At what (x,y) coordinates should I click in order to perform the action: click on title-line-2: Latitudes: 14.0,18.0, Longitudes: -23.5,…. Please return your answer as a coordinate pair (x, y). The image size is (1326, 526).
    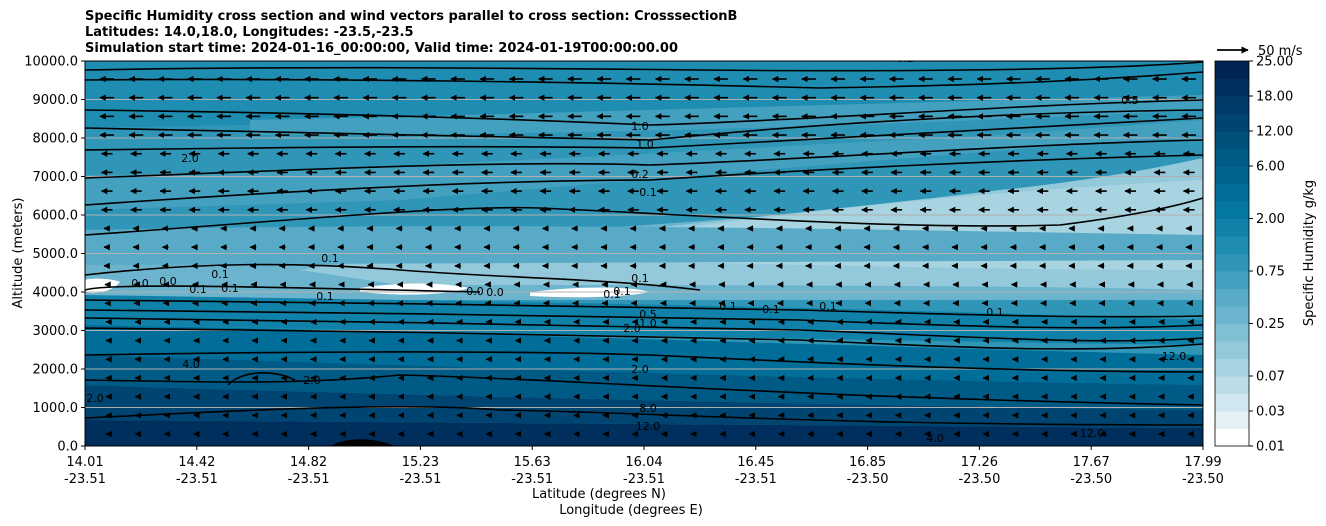
    Looking at the image, I should click on (249, 32).